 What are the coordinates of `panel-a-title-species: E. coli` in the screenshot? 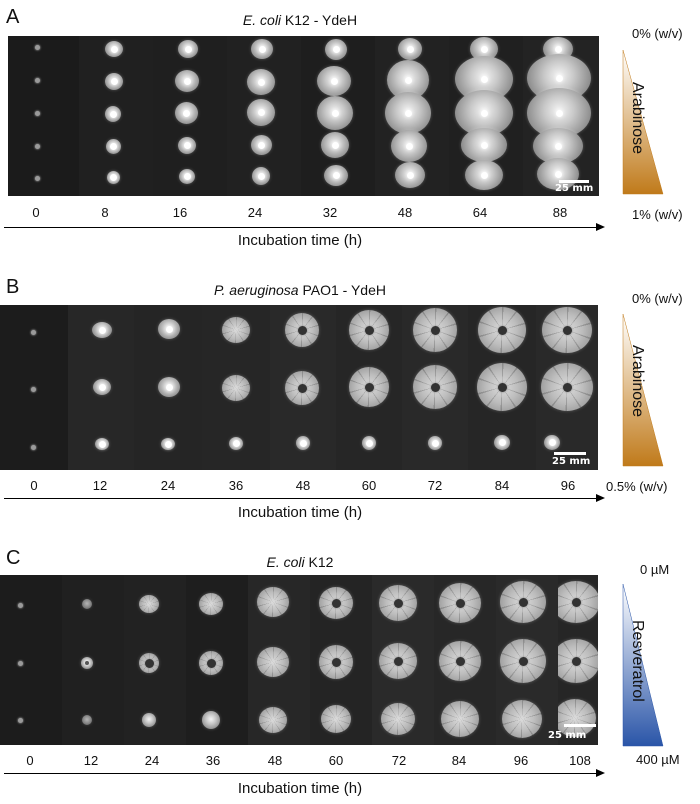 It's located at (262, 20).